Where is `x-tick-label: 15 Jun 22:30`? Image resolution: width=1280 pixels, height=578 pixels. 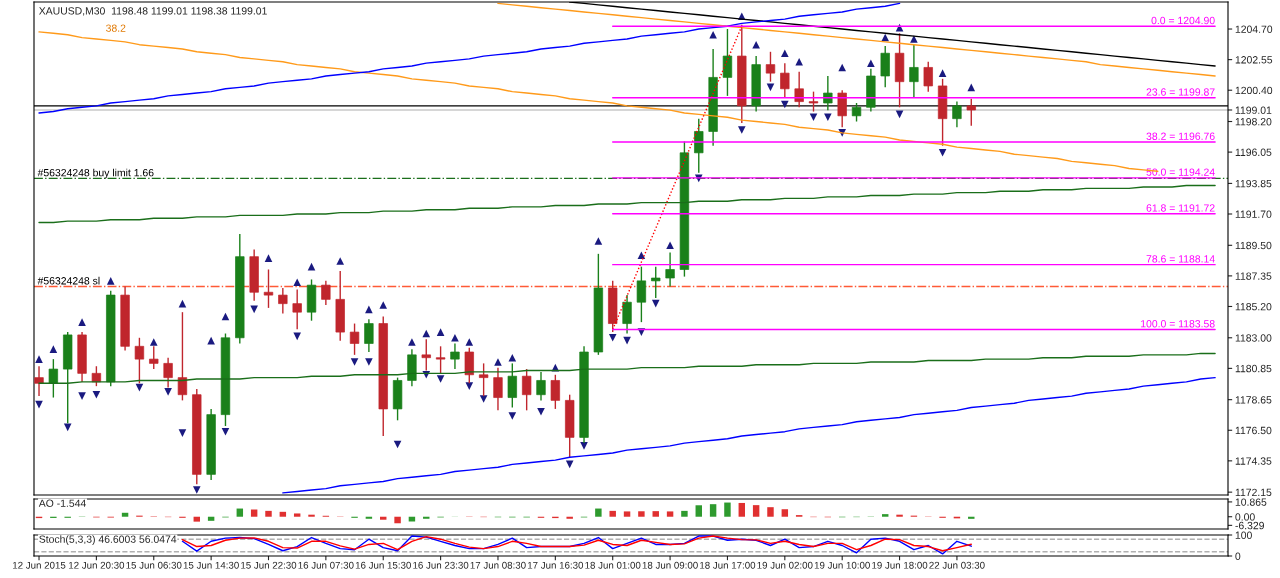 x-tick-label: 15 Jun 22:30 is located at coordinates (269, 565).